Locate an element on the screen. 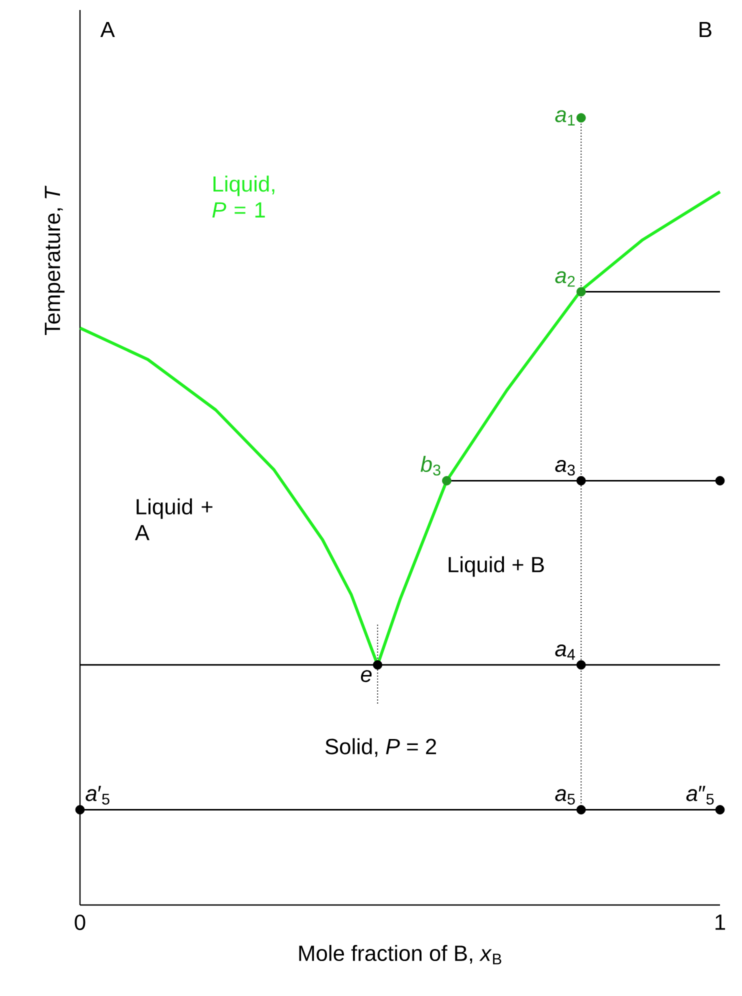 This screenshot has width=742, height=996. annotation: Liquid + B is located at coordinates (496, 566).